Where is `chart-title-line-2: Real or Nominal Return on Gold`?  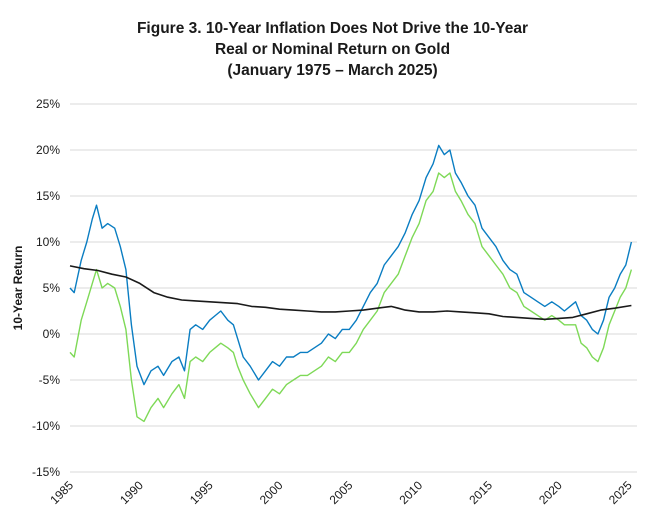
chart-title-line-2: Real or Nominal Return on Gold is located at coordinates (332, 49).